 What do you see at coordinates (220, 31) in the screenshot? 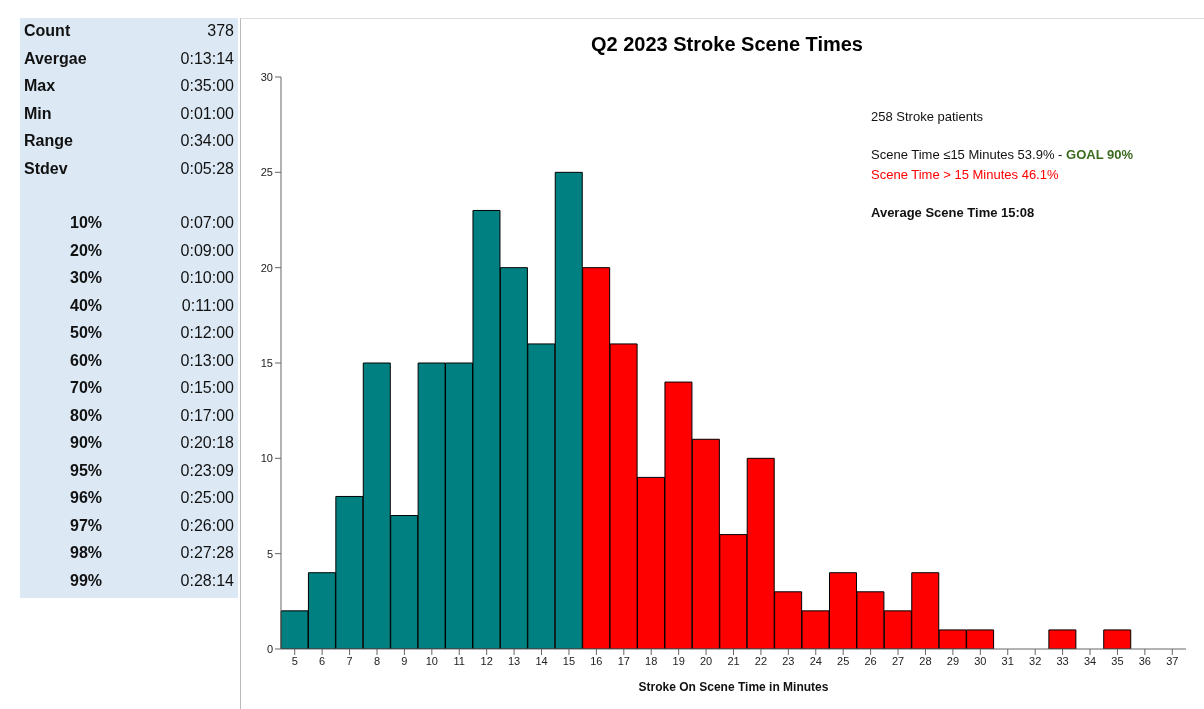
I see `text: 378` at bounding box center [220, 31].